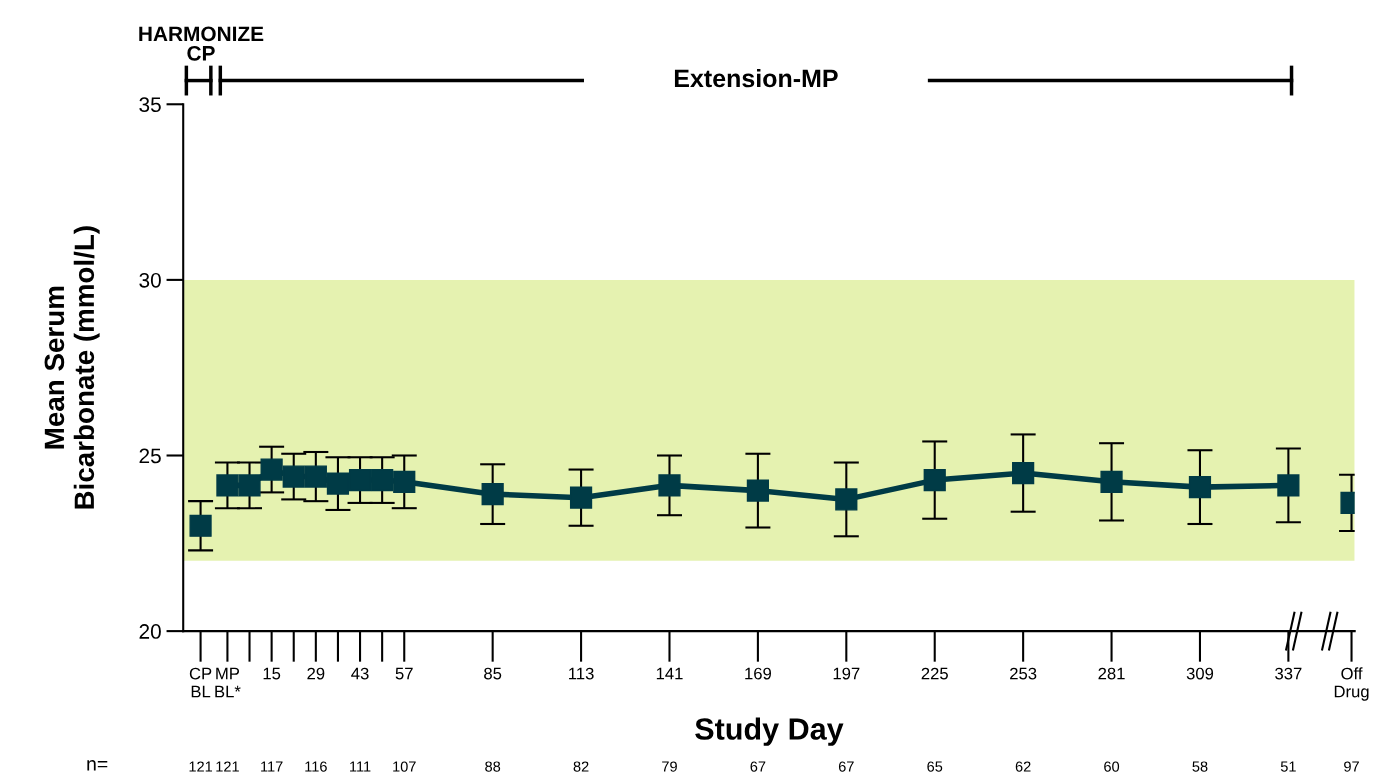 This screenshot has width=1388, height=784. Describe the element at coordinates (272, 673) in the screenshot. I see `x-tick-label: 15` at that location.